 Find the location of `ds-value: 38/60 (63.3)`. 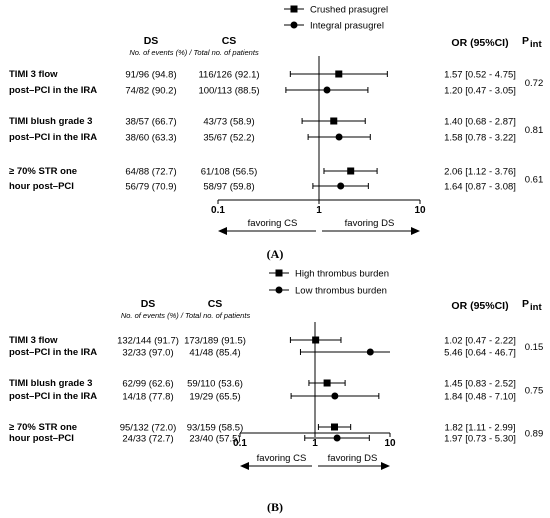

ds-value: 38/60 (63.3) is located at coordinates (150, 138).